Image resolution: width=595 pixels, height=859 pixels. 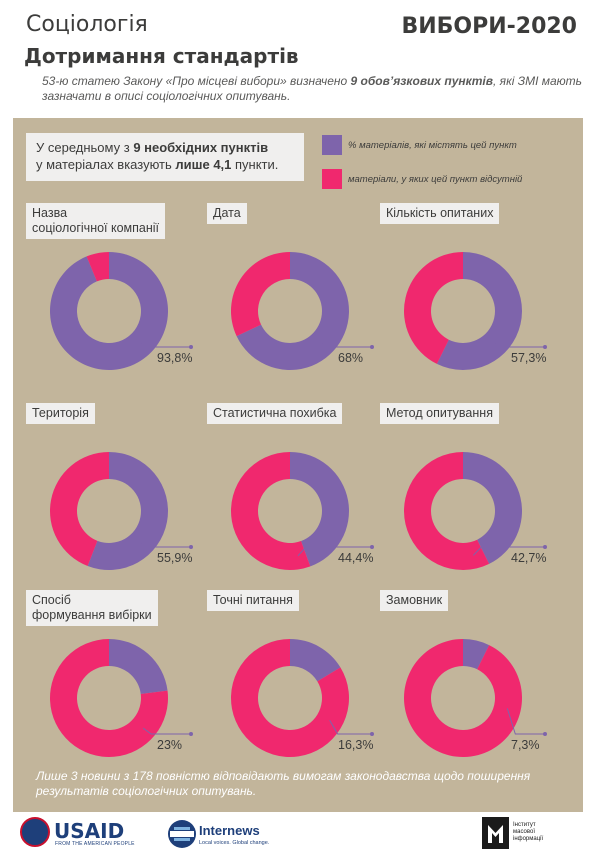 I want to click on usaid-logo: USAID, so click(x=89, y=831).